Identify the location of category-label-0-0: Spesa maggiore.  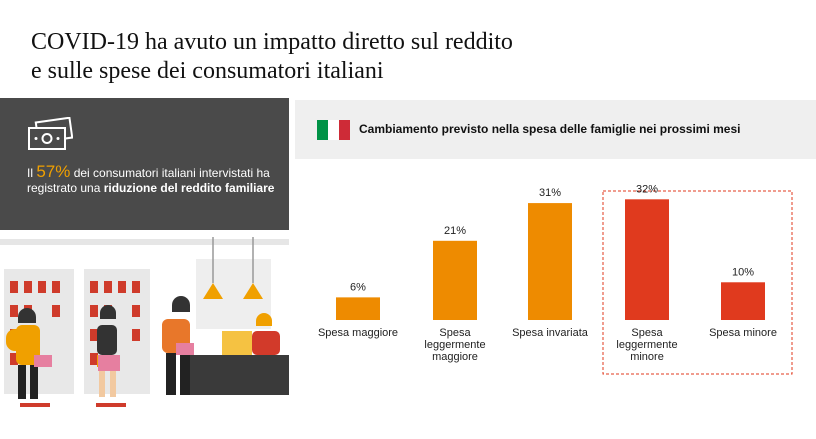
(358, 333).